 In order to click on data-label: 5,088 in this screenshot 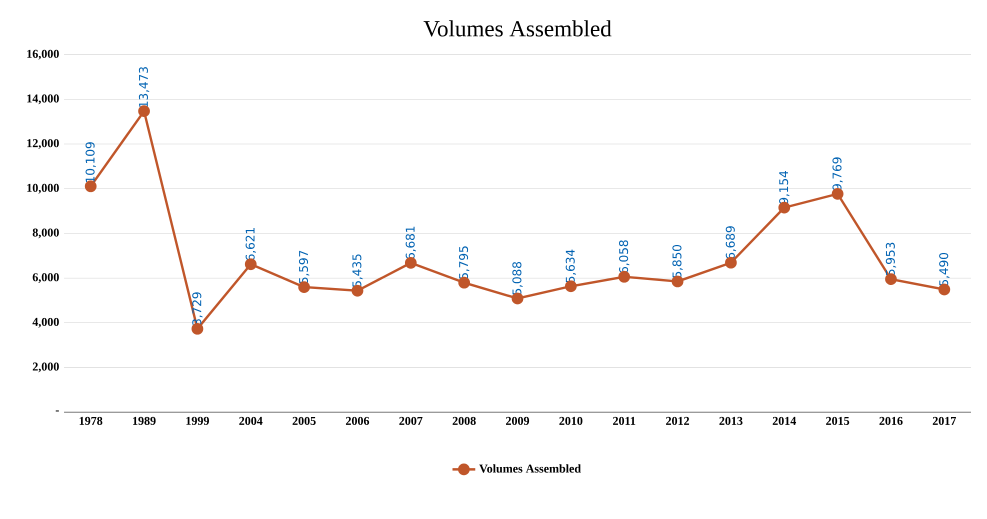, I will do `click(517, 278)`.